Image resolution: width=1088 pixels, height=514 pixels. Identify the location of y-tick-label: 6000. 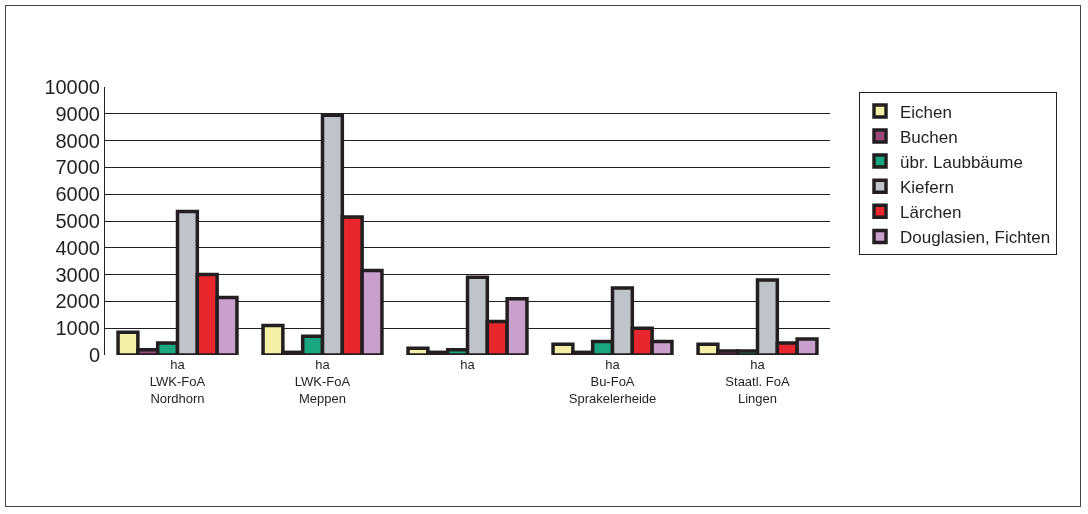
(77, 194).